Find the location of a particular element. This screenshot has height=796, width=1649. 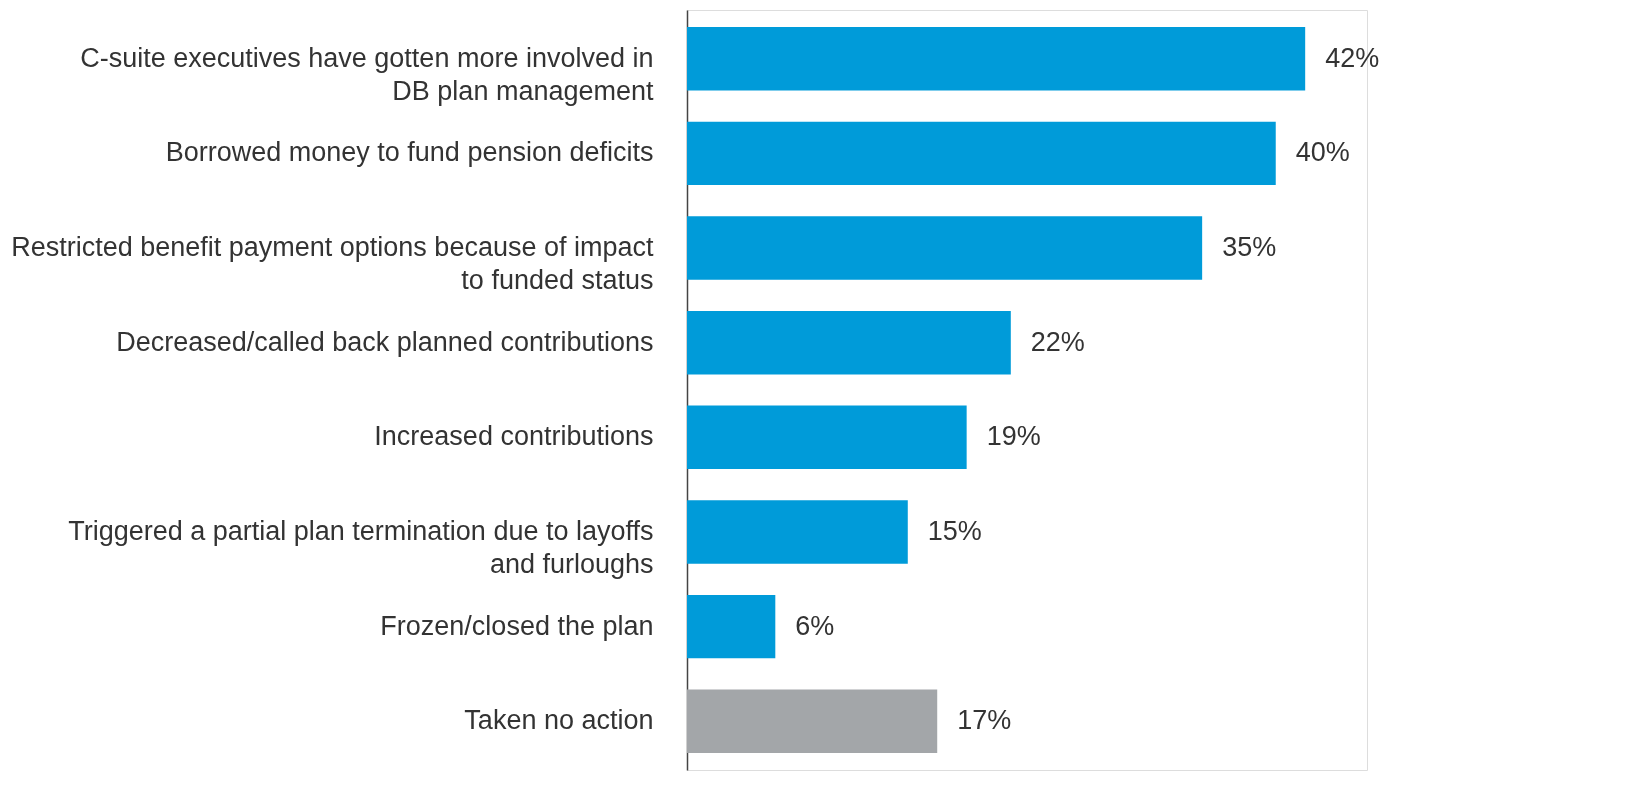

y-tick-label: Frozen/closed the plan is located at coordinates (517, 625).